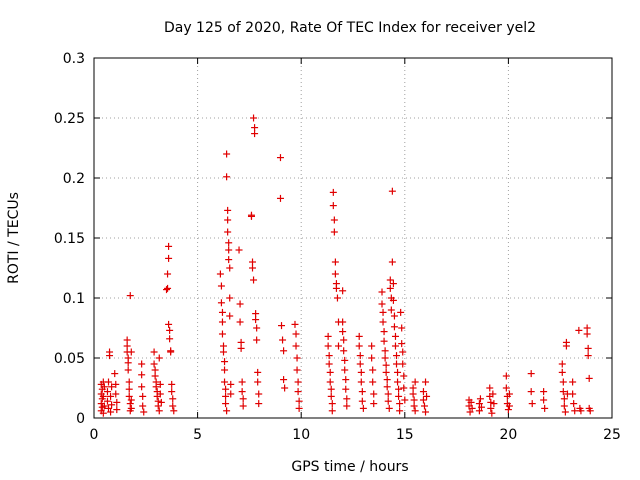  I want to click on x-tick-label: 15, so click(405, 435).